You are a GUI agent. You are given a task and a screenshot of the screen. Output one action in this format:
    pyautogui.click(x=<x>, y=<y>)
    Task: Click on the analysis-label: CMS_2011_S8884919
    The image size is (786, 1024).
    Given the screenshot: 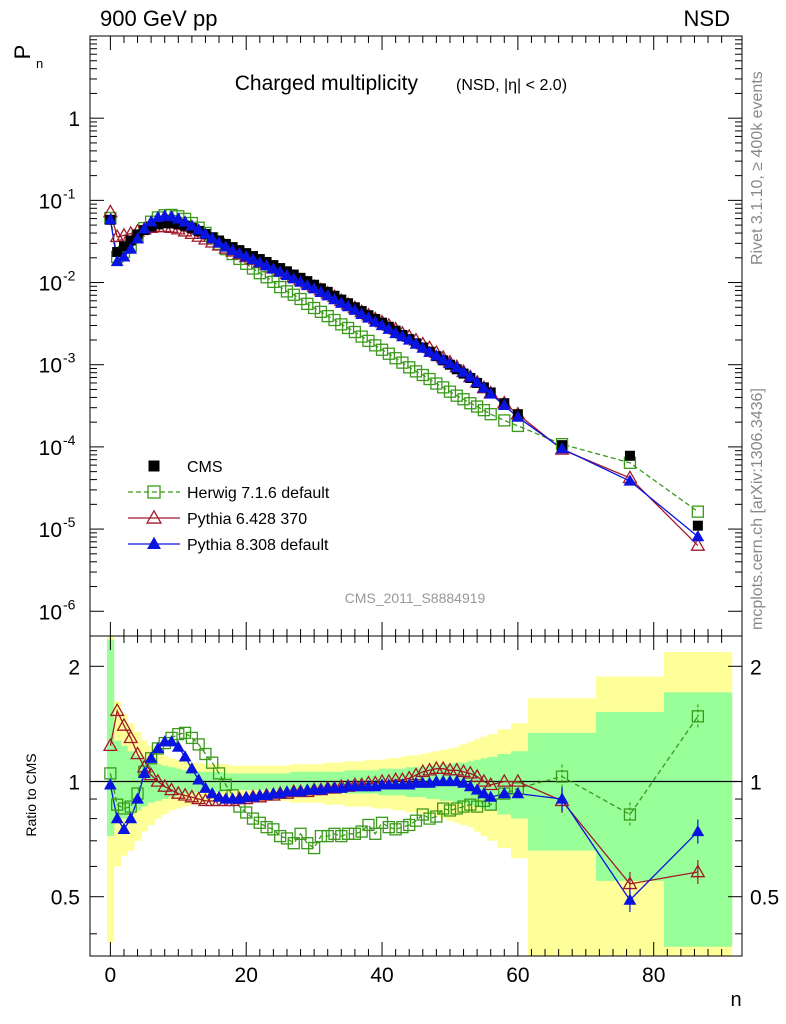 What is the action you would take?
    pyautogui.click(x=415, y=598)
    